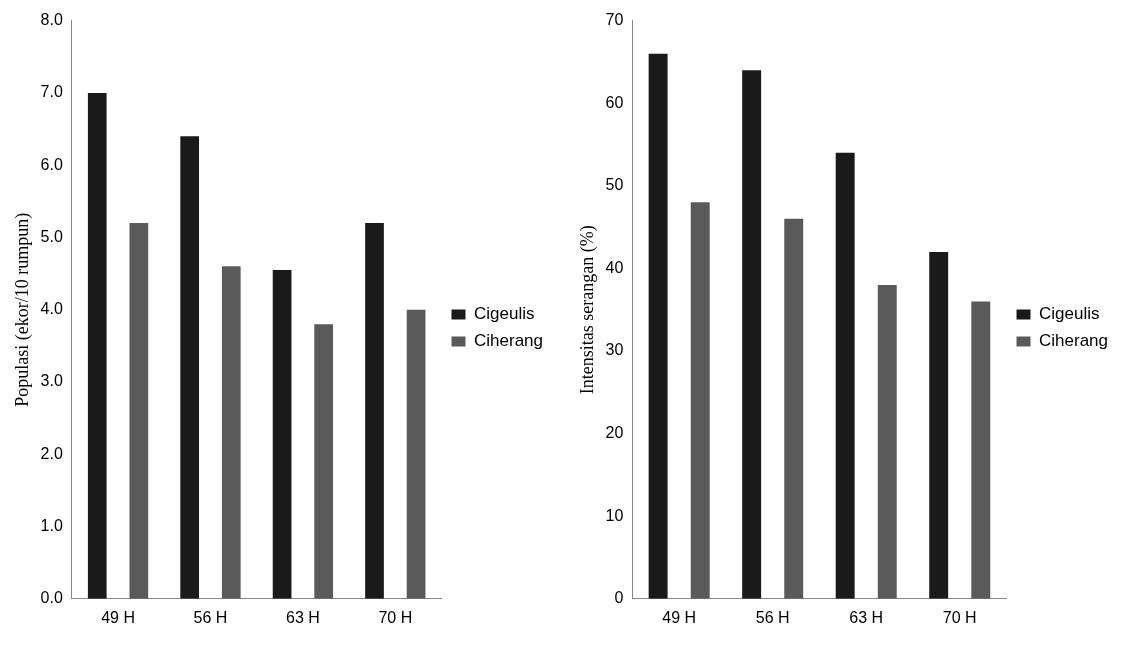 The image size is (1137, 649). I want to click on y-tick-label: 5.0, so click(51, 236).